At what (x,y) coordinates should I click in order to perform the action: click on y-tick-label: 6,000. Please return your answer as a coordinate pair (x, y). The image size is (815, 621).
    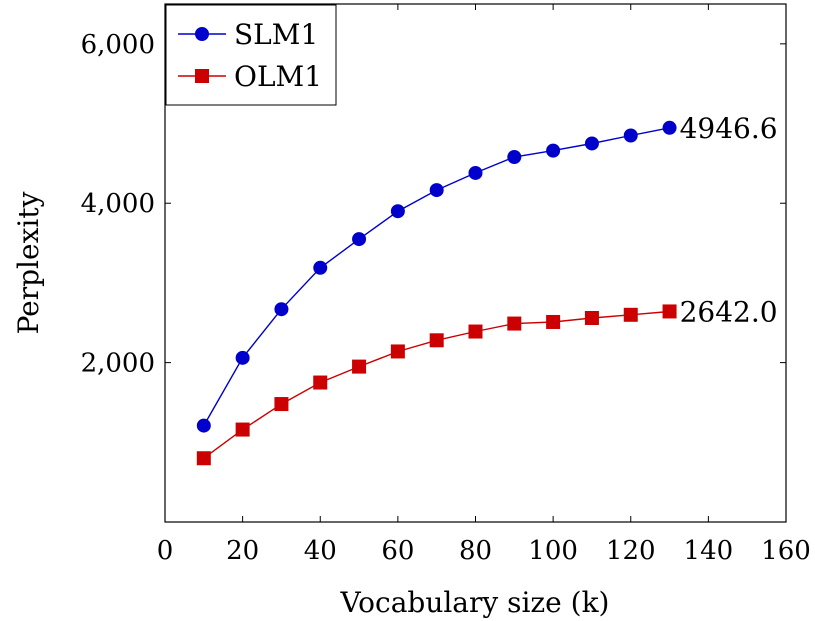
    Looking at the image, I should click on (118, 45).